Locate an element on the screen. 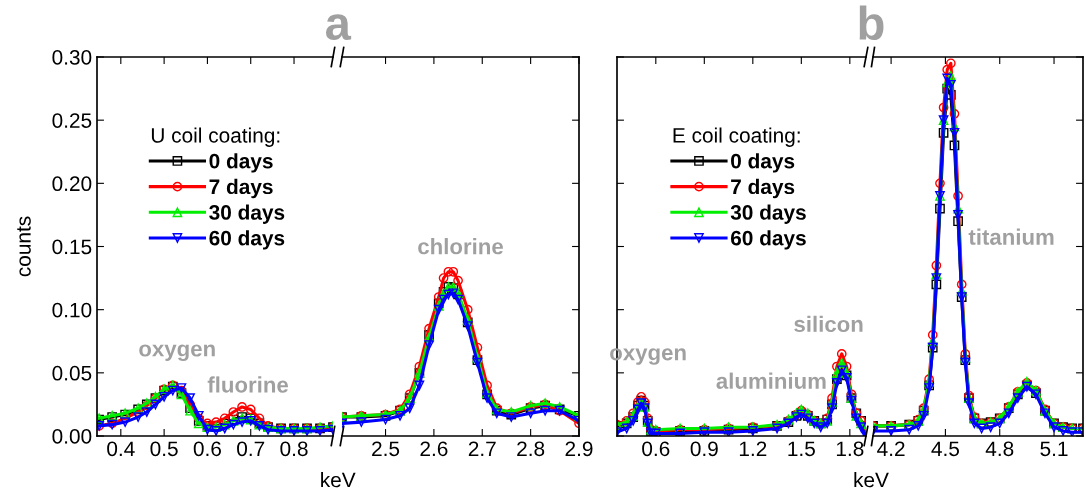 The width and height of the screenshot is (1086, 495). x-tick-label: 1.8 is located at coordinates (850, 449).